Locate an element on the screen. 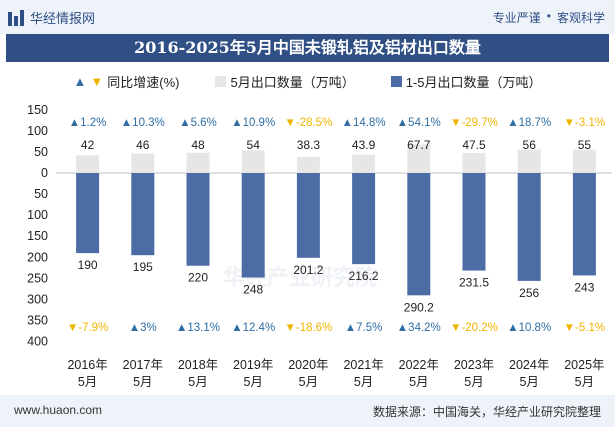 This screenshot has height=427, width=615. growth-label-monthly: ▲10.3% is located at coordinates (143, 123).